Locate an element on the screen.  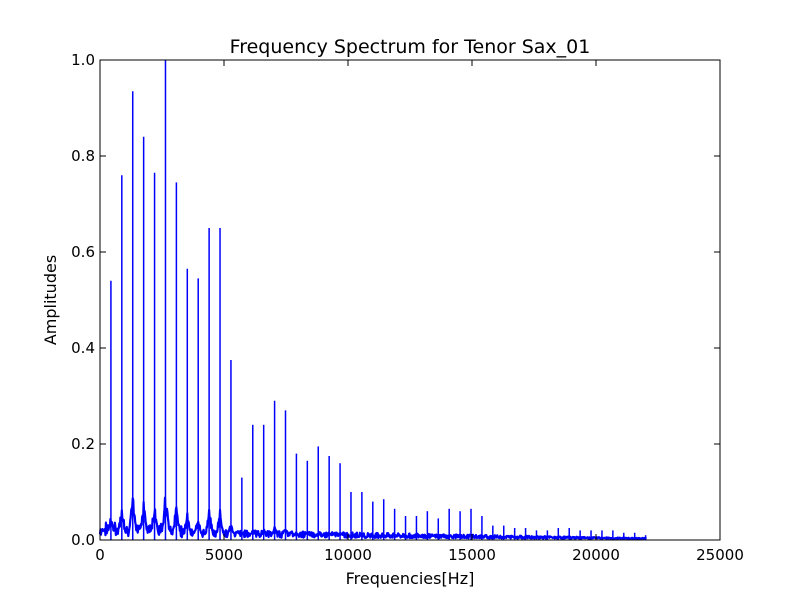
y-tick-label: 0.4 is located at coordinates (83, 348).